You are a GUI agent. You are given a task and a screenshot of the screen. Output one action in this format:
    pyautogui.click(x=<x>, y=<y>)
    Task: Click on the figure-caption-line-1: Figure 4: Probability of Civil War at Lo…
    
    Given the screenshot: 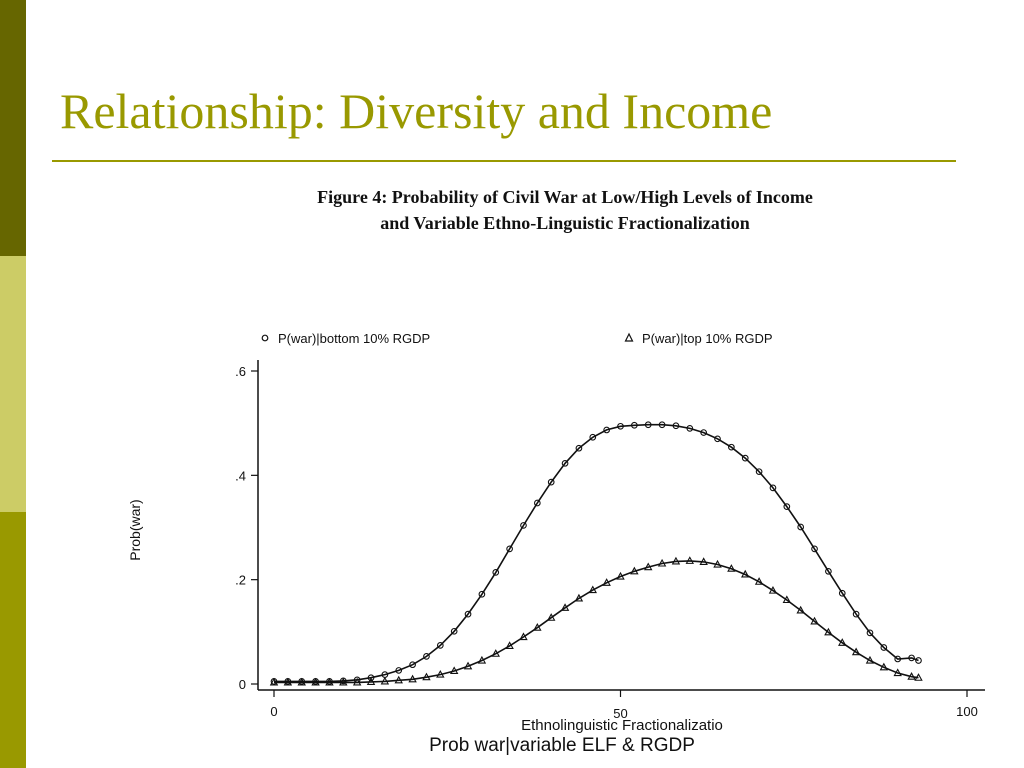 What is the action you would take?
    pyautogui.click(x=565, y=197)
    